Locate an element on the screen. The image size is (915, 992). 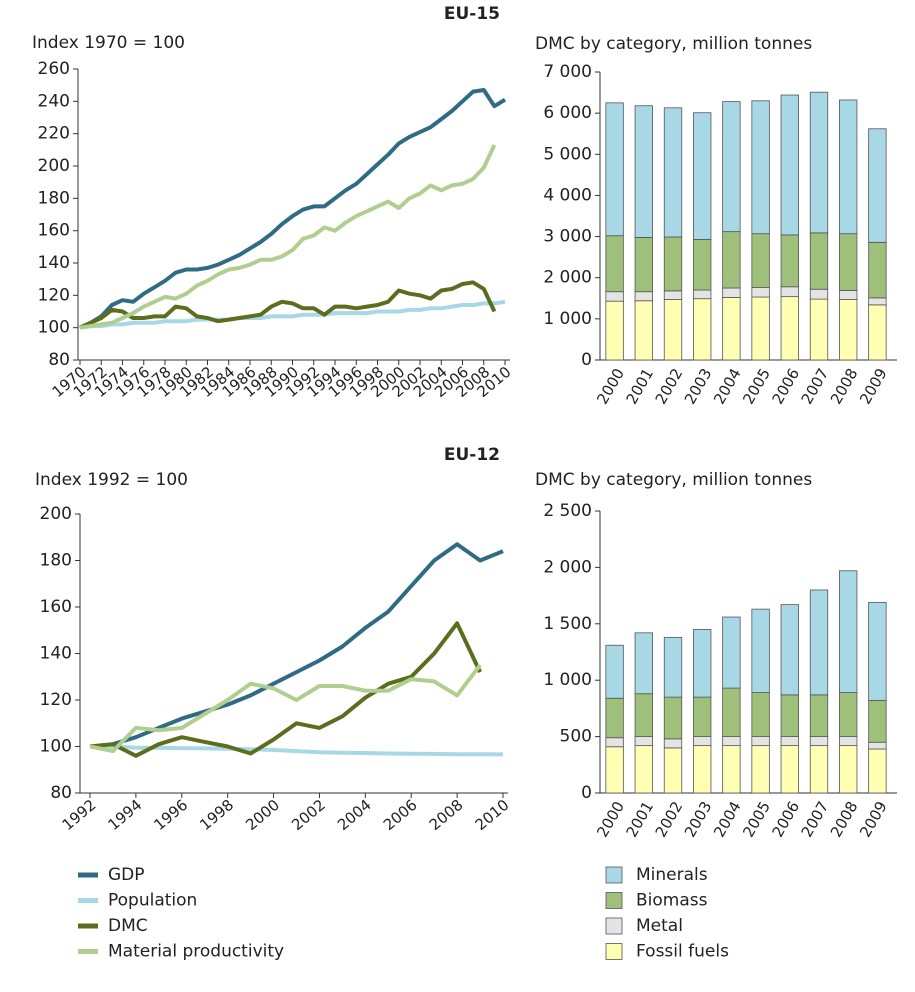
legend-label: Metal is located at coordinates (659, 926).